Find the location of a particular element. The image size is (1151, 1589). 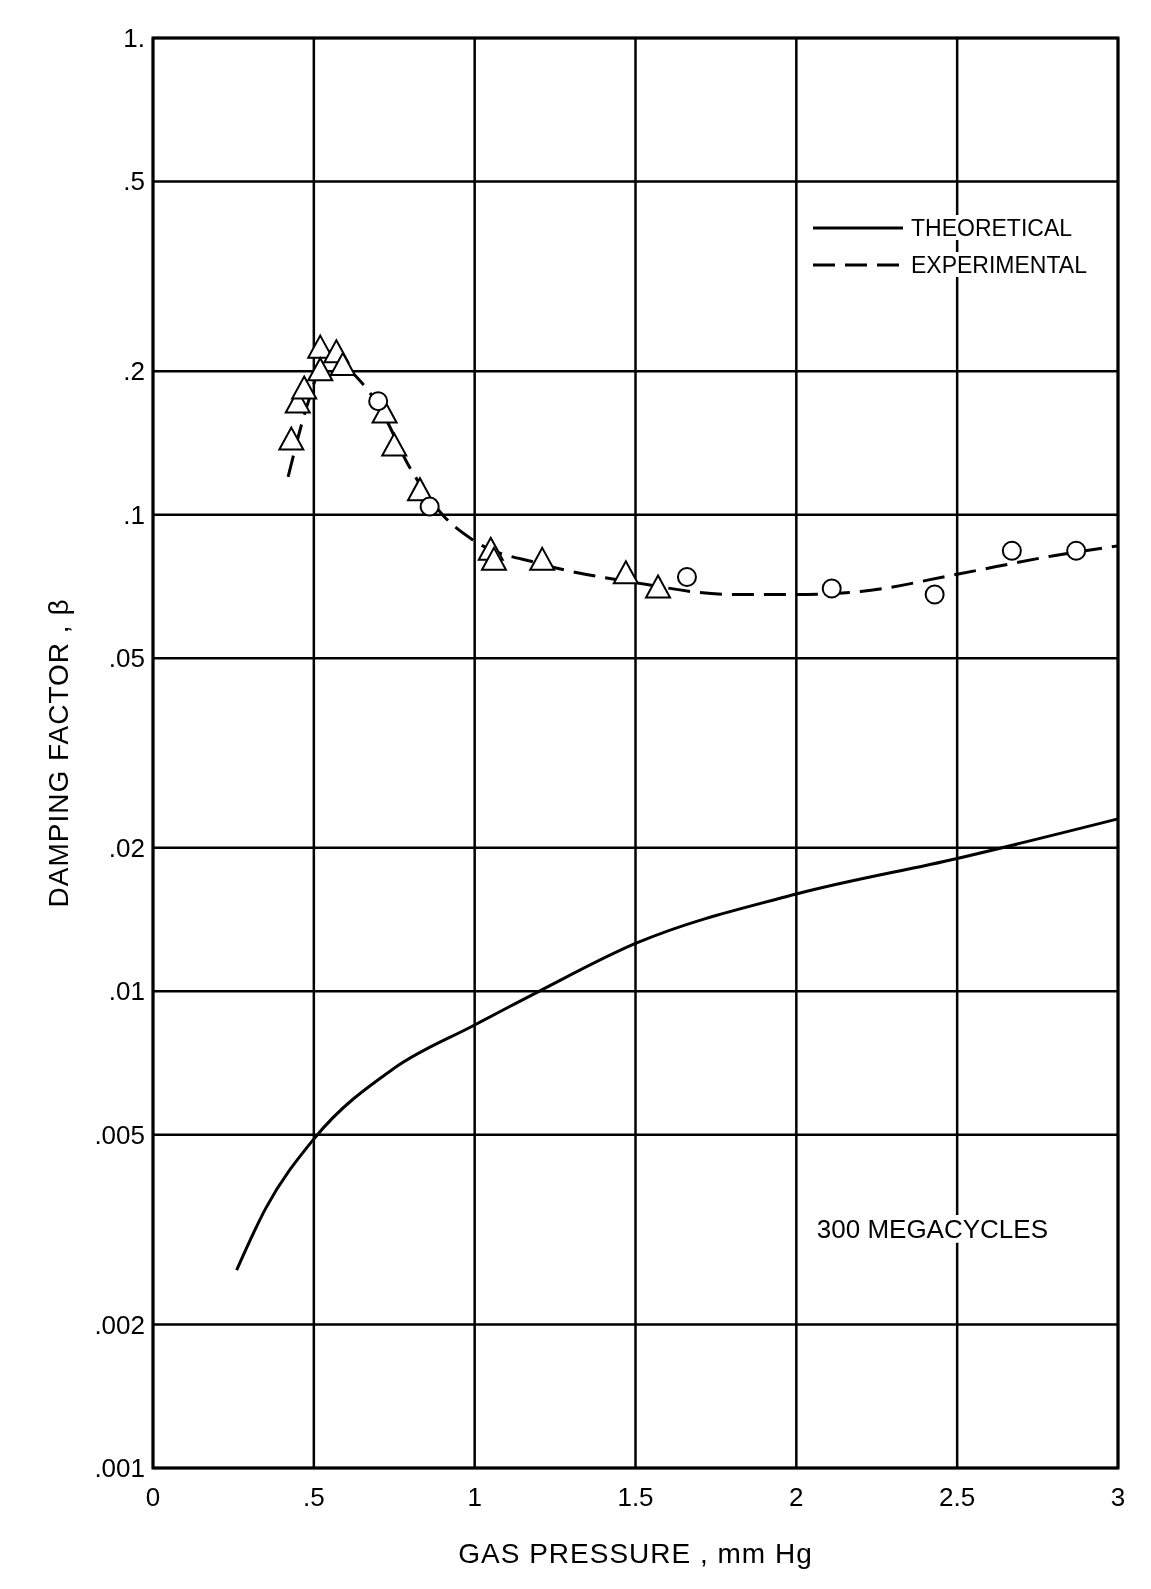

y-tick-label: 1. is located at coordinates (134, 38).